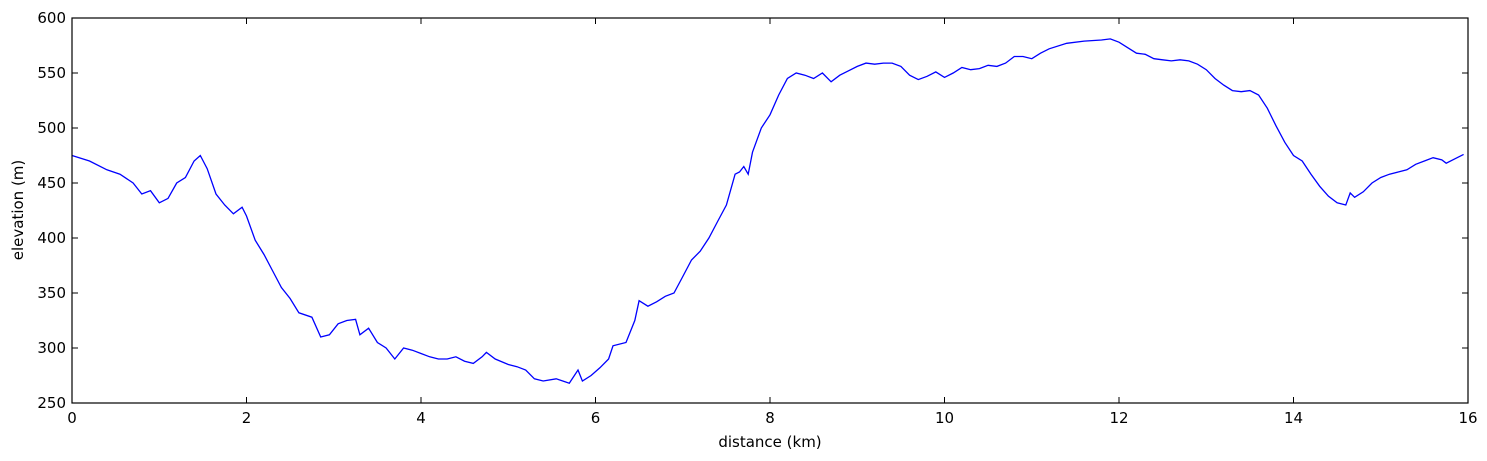 This screenshot has width=1487, height=461. Describe the element at coordinates (51, 128) in the screenshot. I see `y-tick-label: 500` at that location.